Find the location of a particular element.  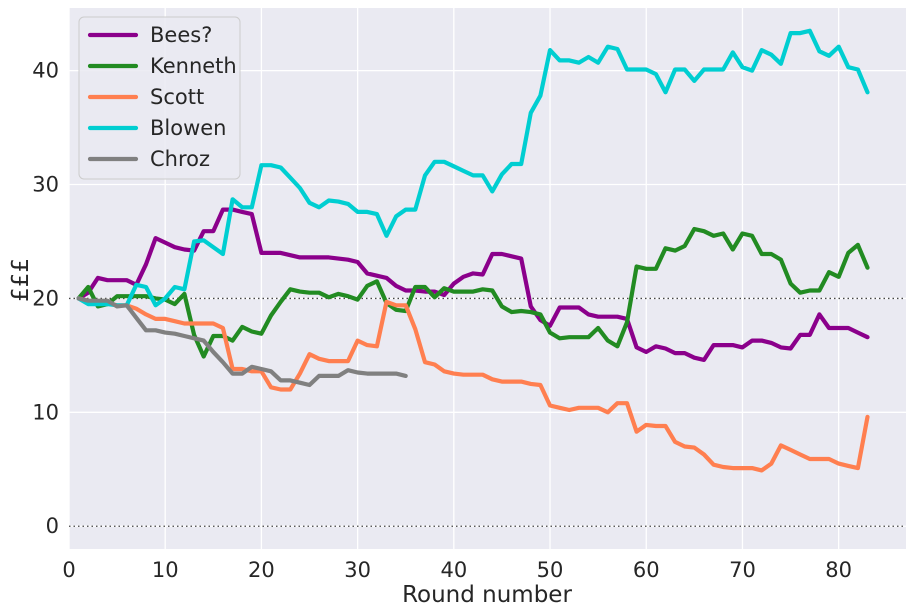

y-tick-label: 20 is located at coordinates (45, 298).